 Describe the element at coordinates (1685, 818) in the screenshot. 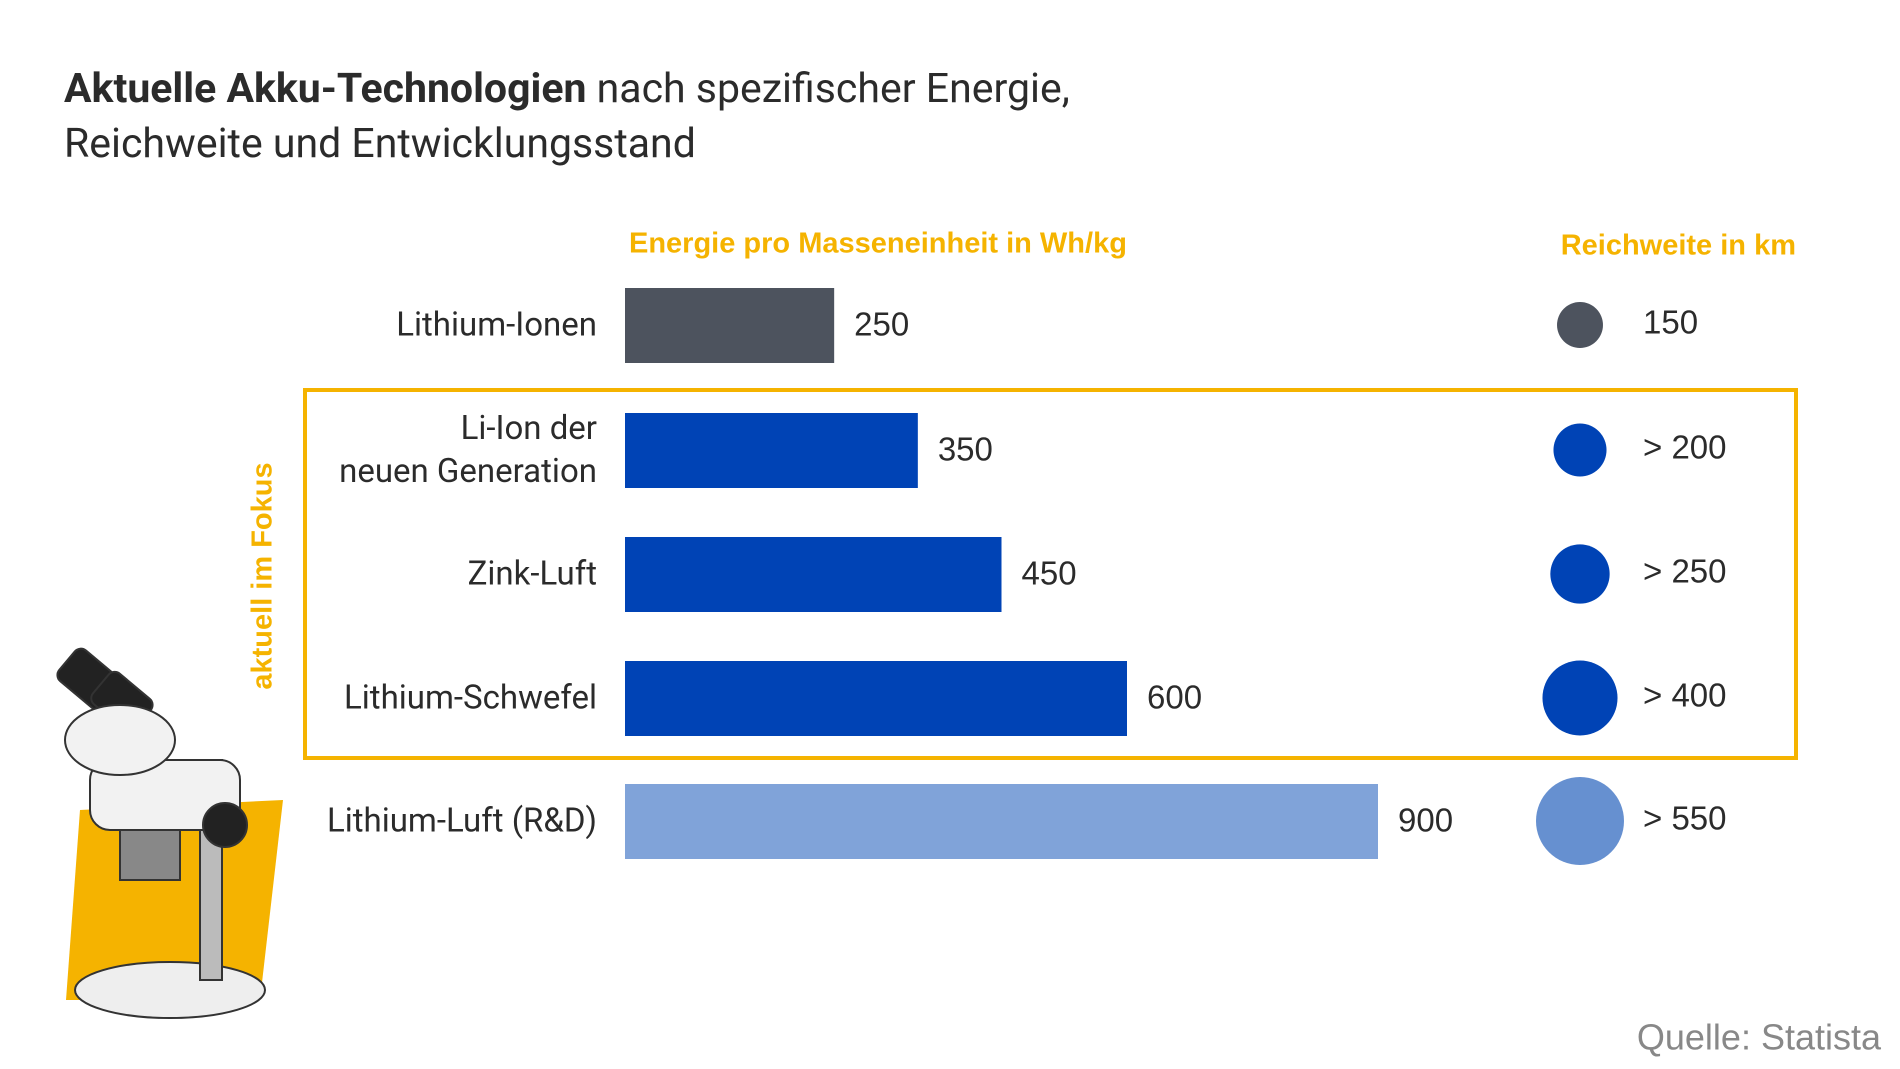

I see `bubble-label: > 550` at that location.